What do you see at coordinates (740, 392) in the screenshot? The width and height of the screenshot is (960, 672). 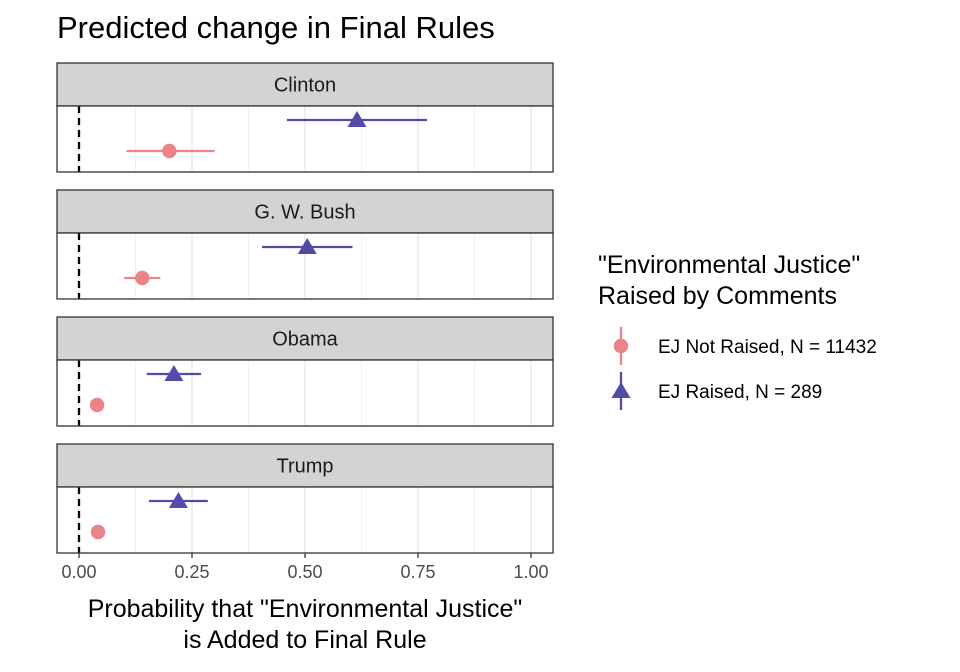 I see `legend-label: EJ Raised, N = 289` at bounding box center [740, 392].